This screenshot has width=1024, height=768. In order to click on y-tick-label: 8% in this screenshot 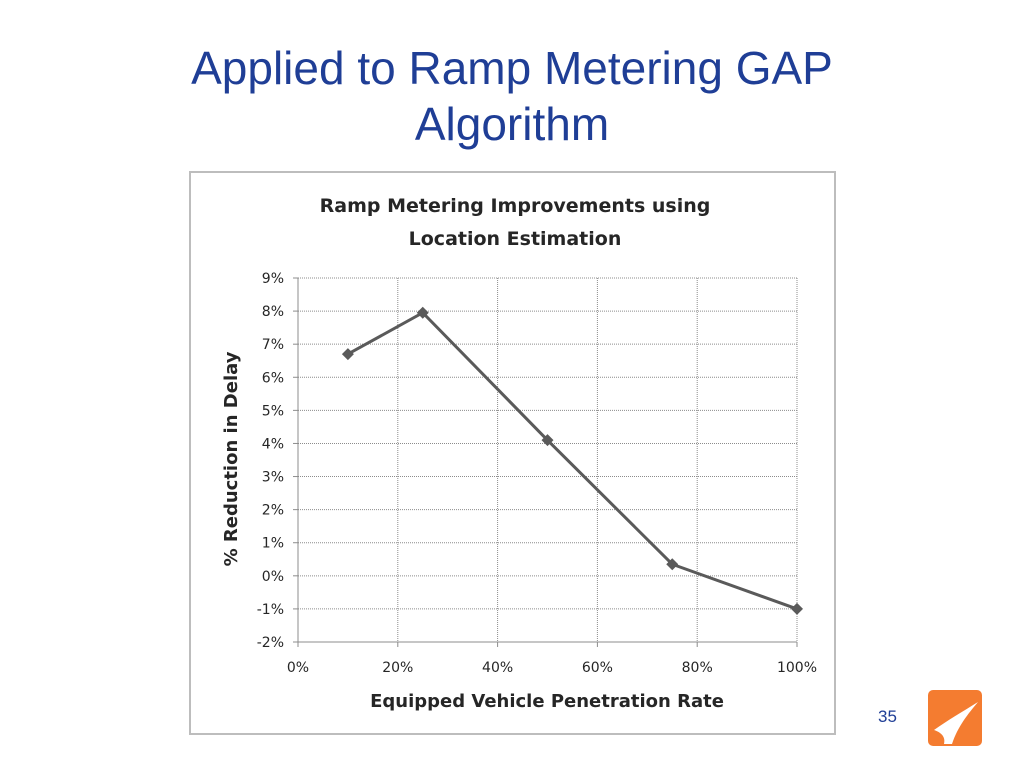, I will do `click(273, 312)`.